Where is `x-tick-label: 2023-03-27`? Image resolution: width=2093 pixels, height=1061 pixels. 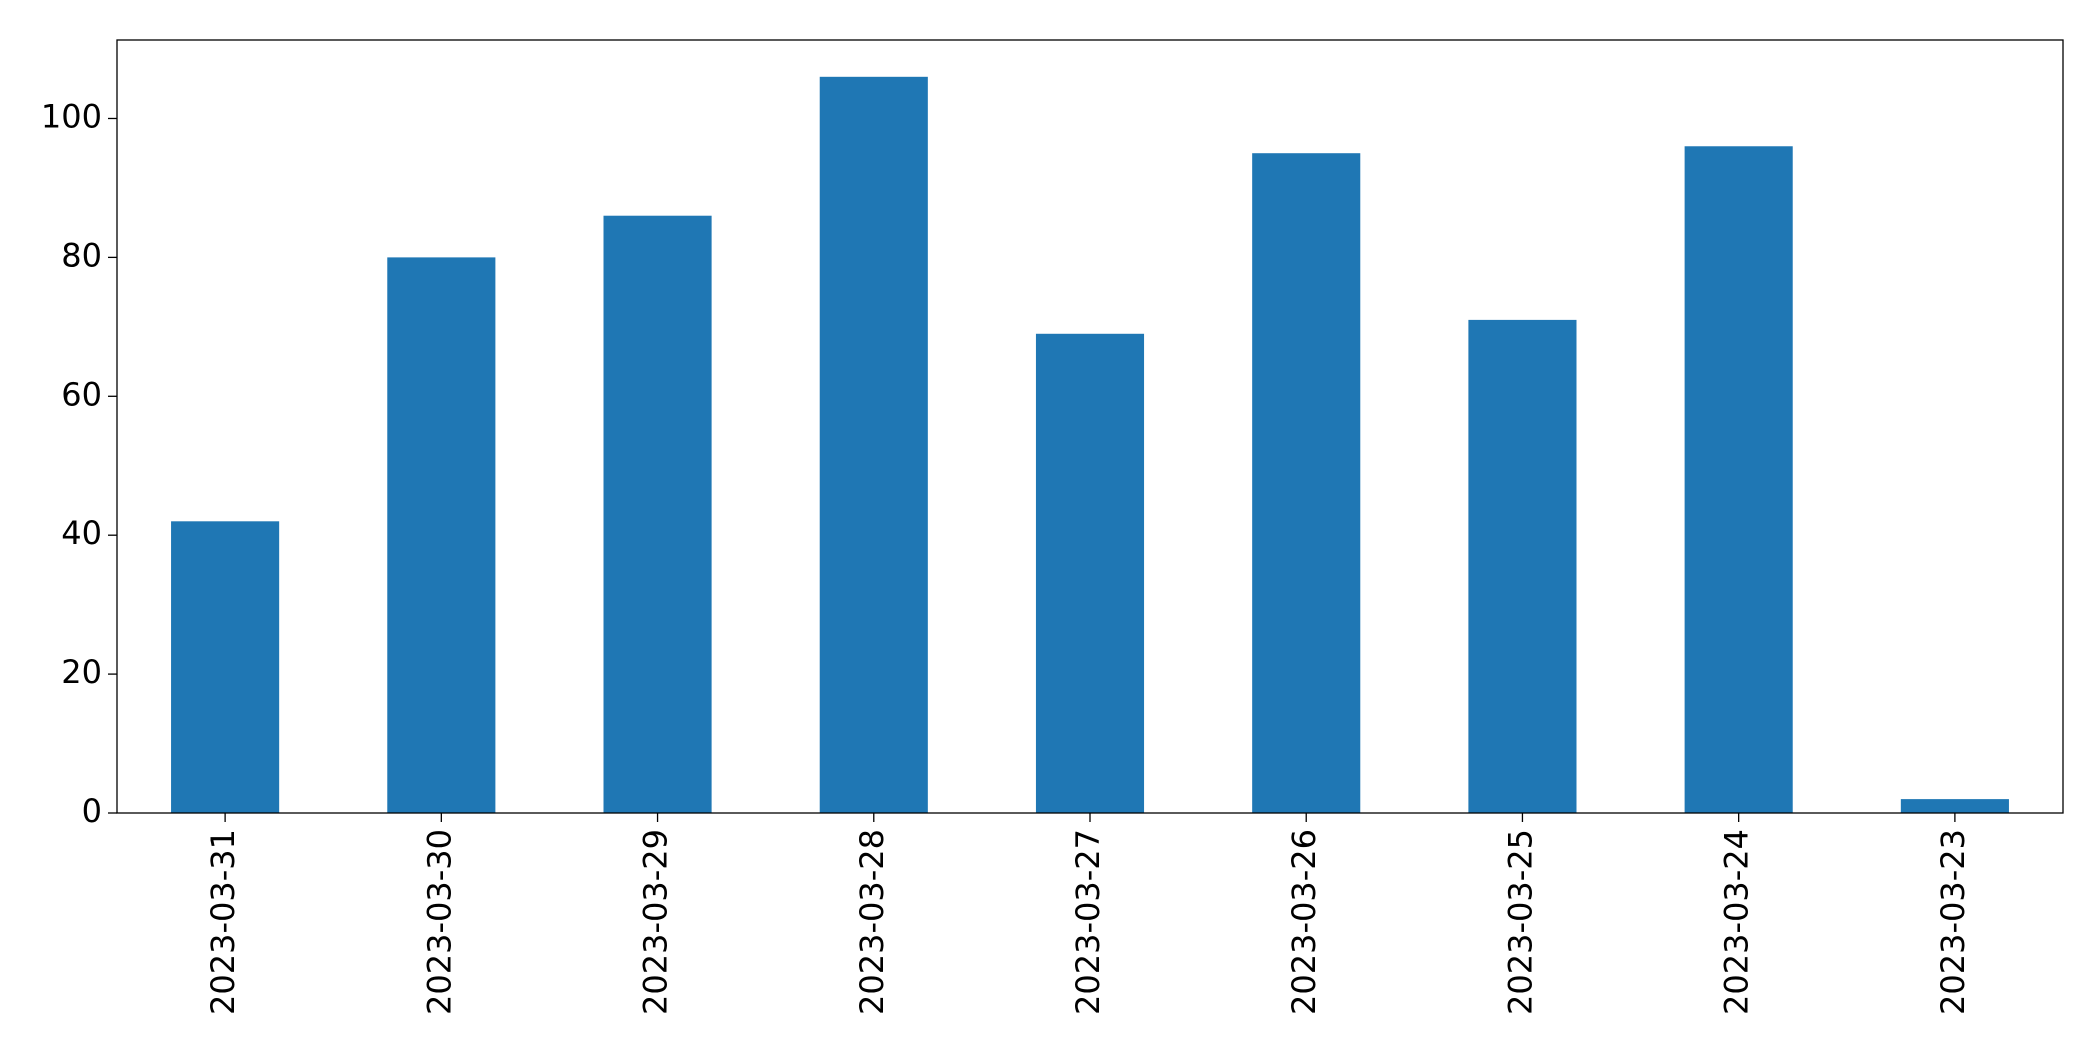 x-tick-label: 2023-03-27 is located at coordinates (1088, 922).